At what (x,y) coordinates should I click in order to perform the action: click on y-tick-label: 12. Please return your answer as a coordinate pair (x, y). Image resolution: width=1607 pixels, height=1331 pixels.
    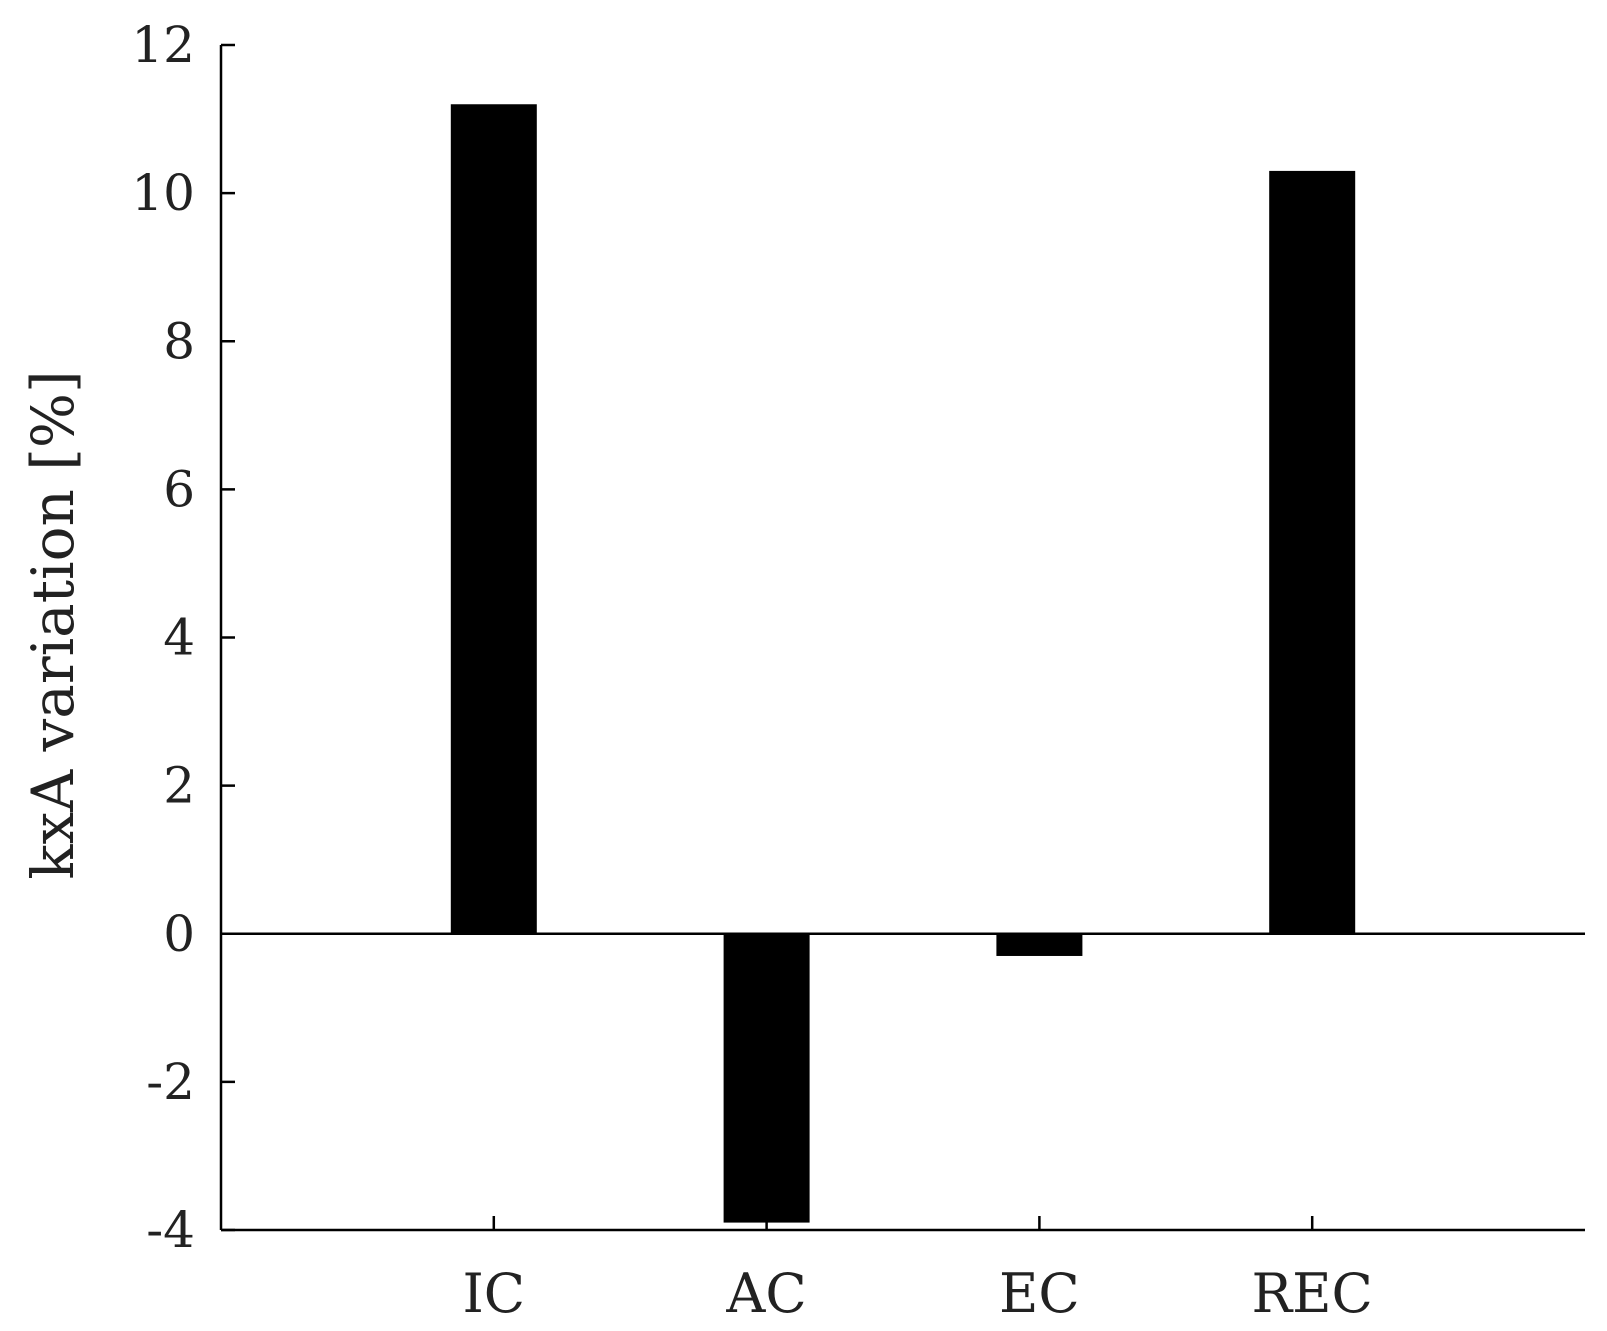
    Looking at the image, I should click on (163, 45).